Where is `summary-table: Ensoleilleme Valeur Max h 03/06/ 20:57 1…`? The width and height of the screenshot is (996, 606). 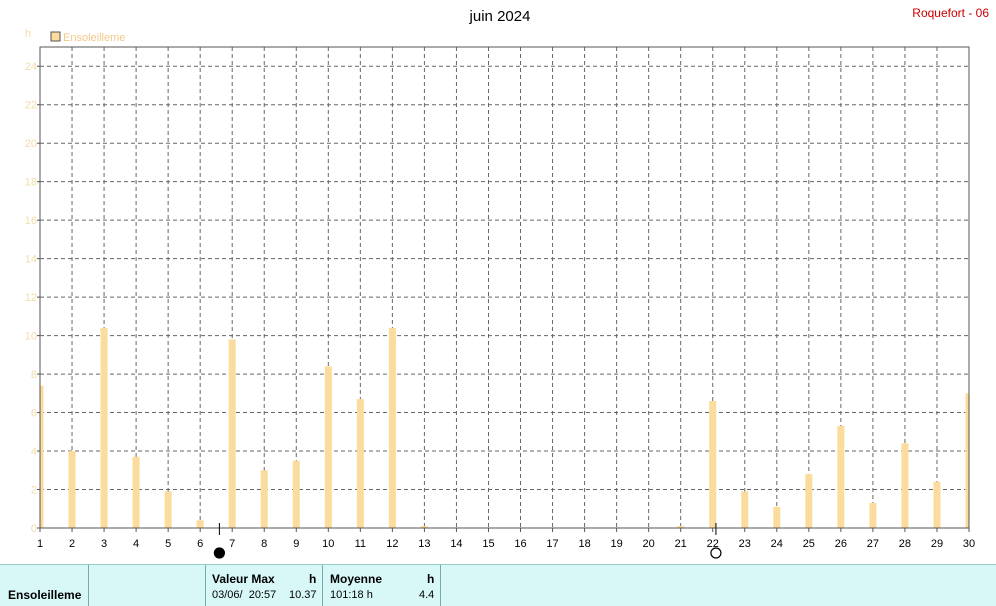
summary-table: Ensoleilleme Valeur Max h 03/06/ 20:57 1… is located at coordinates (498, 585).